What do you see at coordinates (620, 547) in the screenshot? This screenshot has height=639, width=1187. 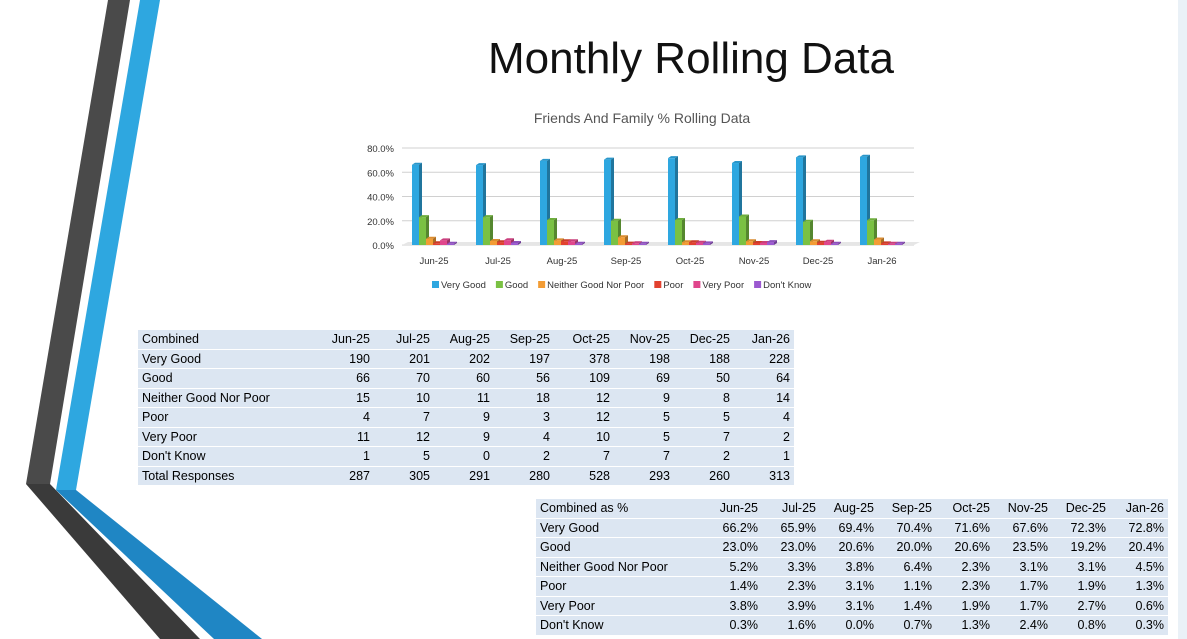 I see `row-label: Good` at bounding box center [620, 547].